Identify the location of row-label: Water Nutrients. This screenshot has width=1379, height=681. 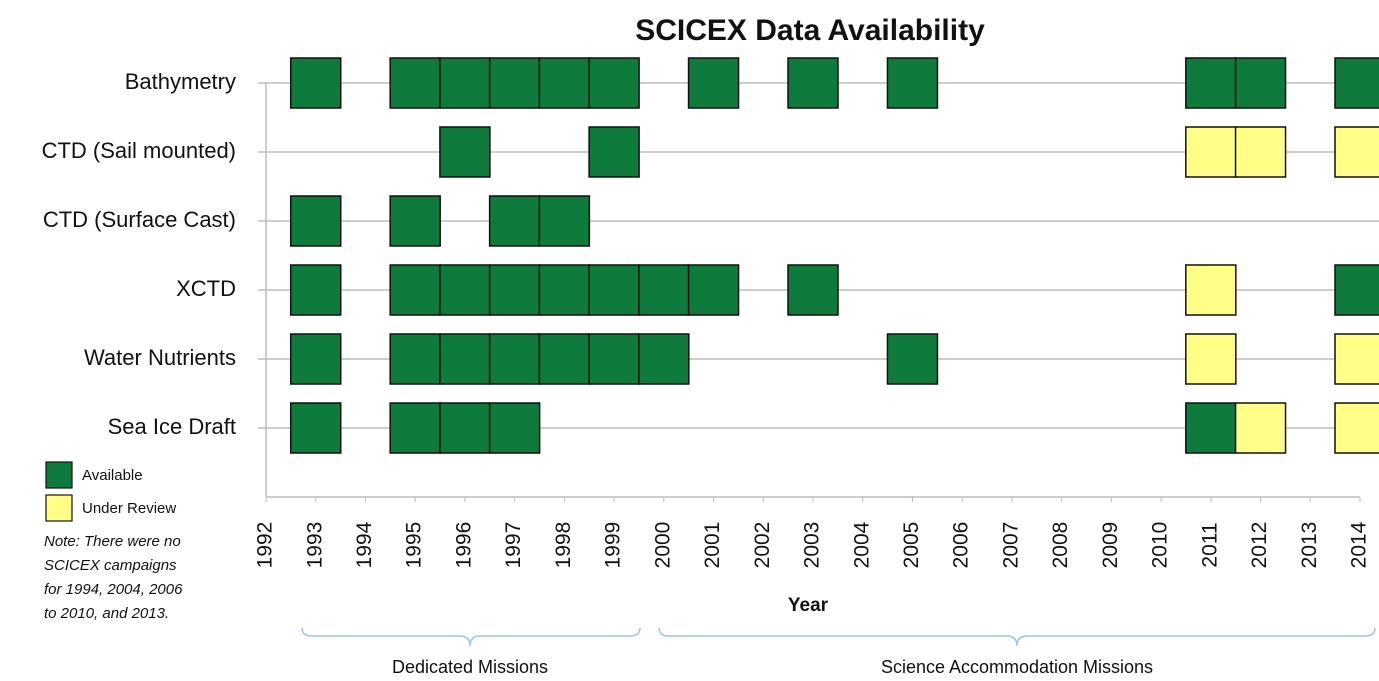
(160, 357).